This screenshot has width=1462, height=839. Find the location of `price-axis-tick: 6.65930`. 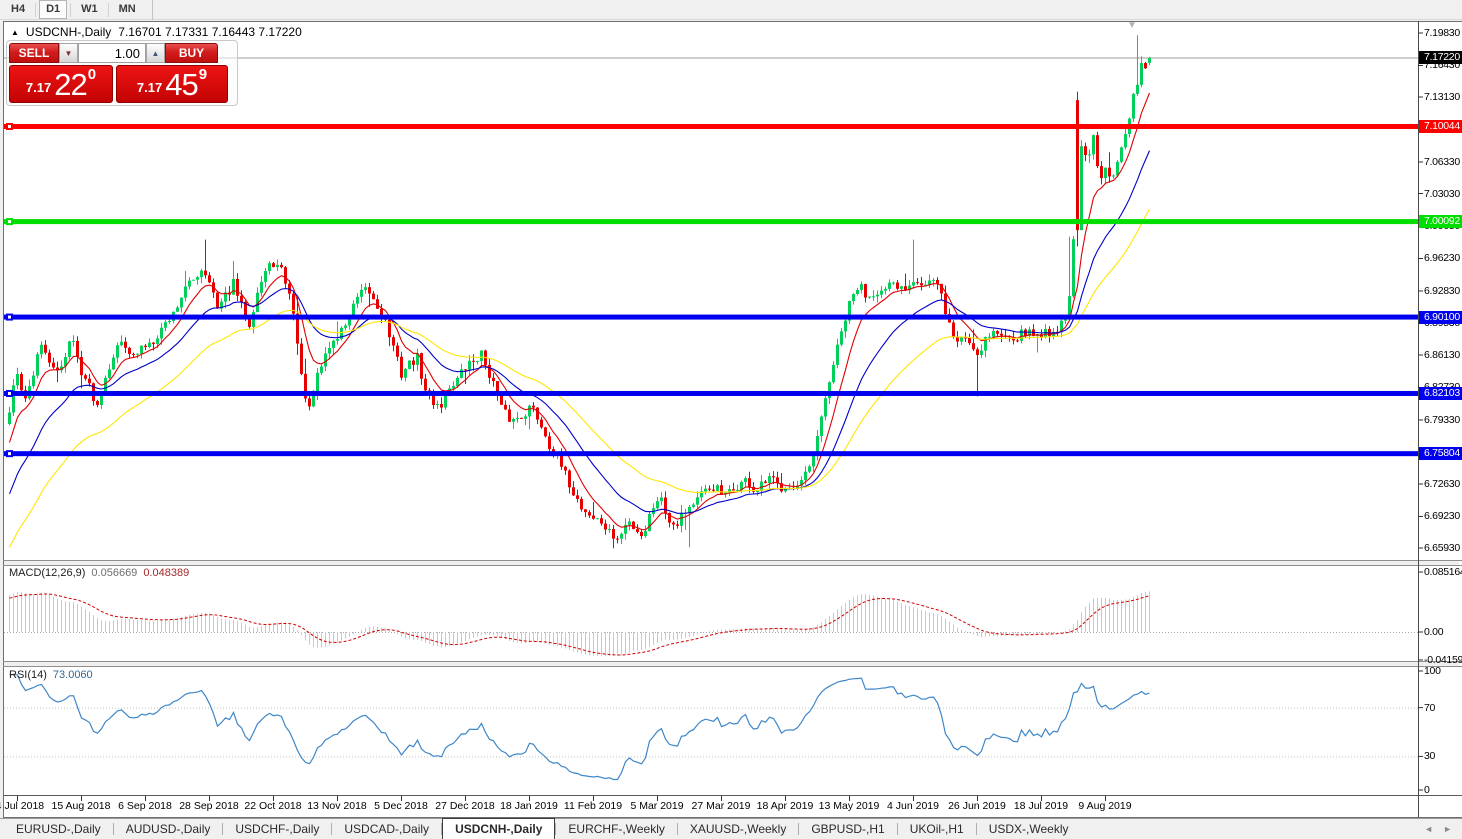

price-axis-tick: 6.65930 is located at coordinates (1442, 548).